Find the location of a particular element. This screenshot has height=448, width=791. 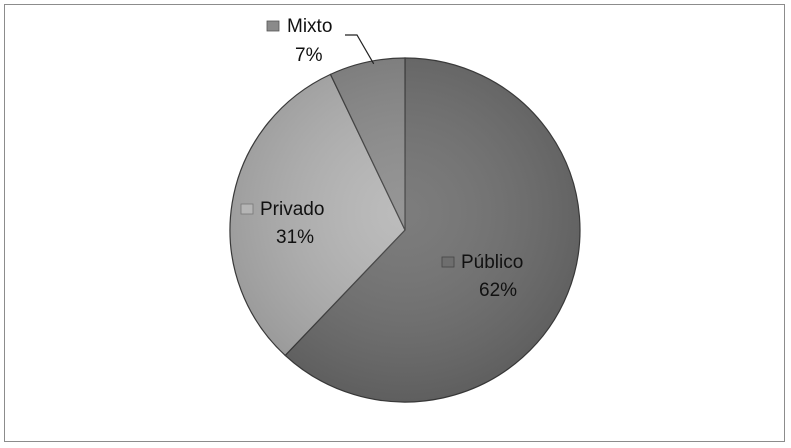

mixto-percent: 7% is located at coordinates (309, 55).